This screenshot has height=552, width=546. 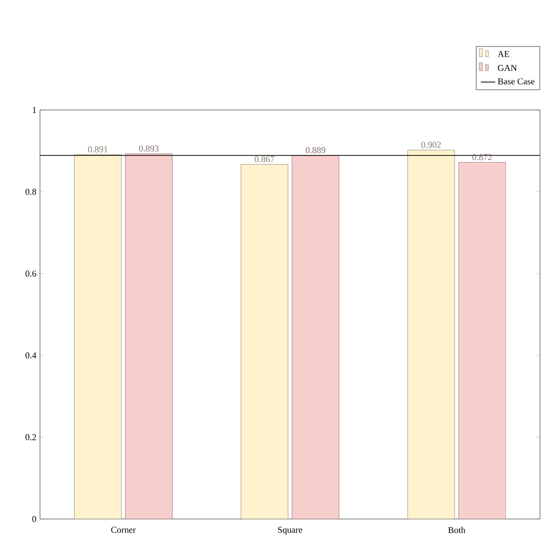 What do you see at coordinates (457, 530) in the screenshot?
I see `x-tick-label: Both` at bounding box center [457, 530].